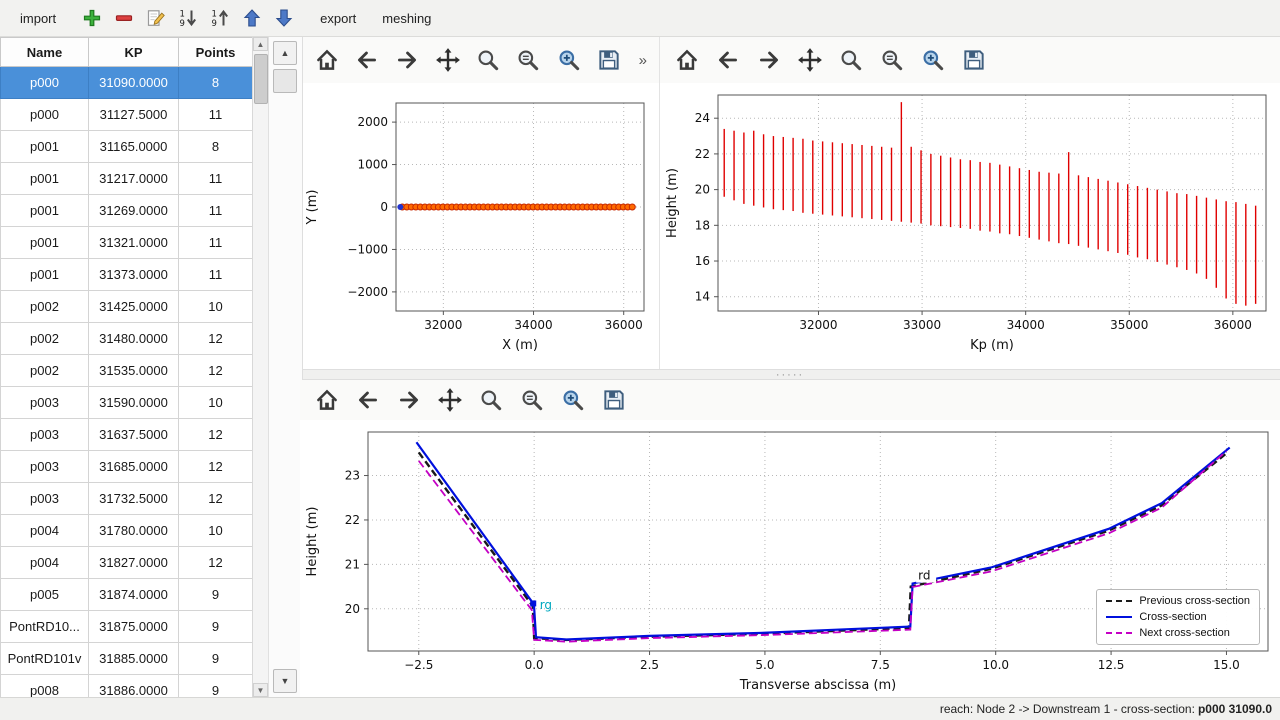 The width and height of the screenshot is (1280, 720). Describe the element at coordinates (285, 53) in the screenshot. I see `panel-scroll-up-button: ▲` at that location.